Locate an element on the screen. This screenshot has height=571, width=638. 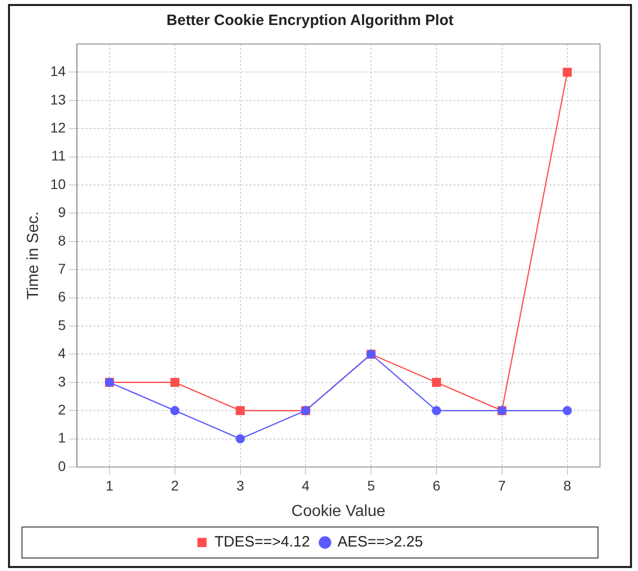
y-tick-label: 3 is located at coordinates (62, 381).